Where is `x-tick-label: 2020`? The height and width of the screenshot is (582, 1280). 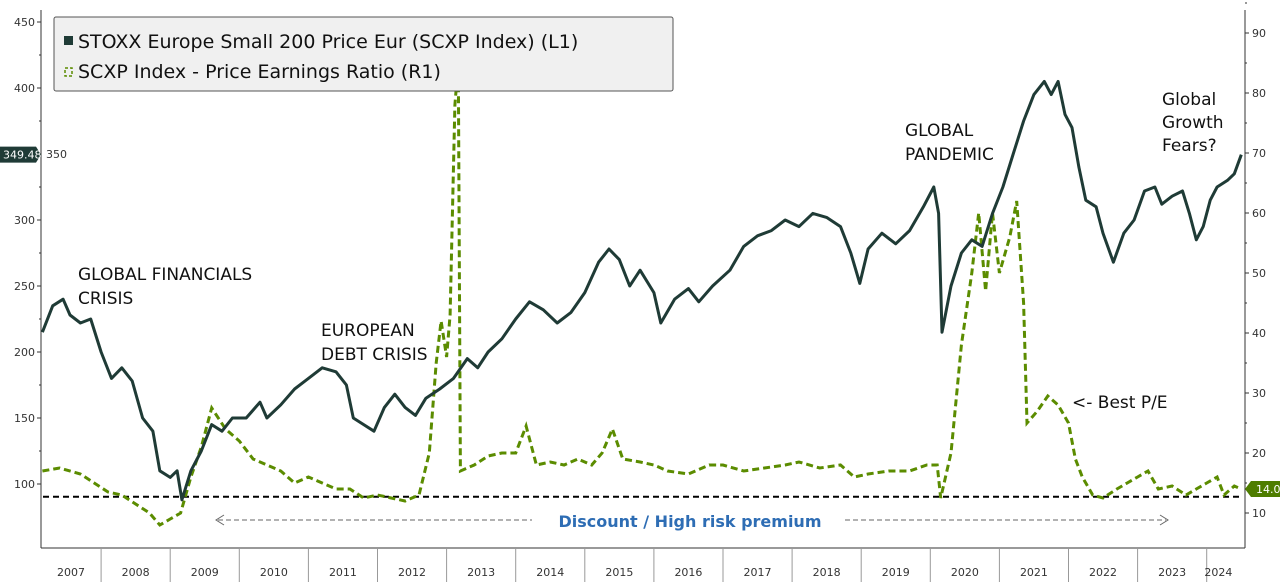 x-tick-label: 2020 is located at coordinates (965, 572).